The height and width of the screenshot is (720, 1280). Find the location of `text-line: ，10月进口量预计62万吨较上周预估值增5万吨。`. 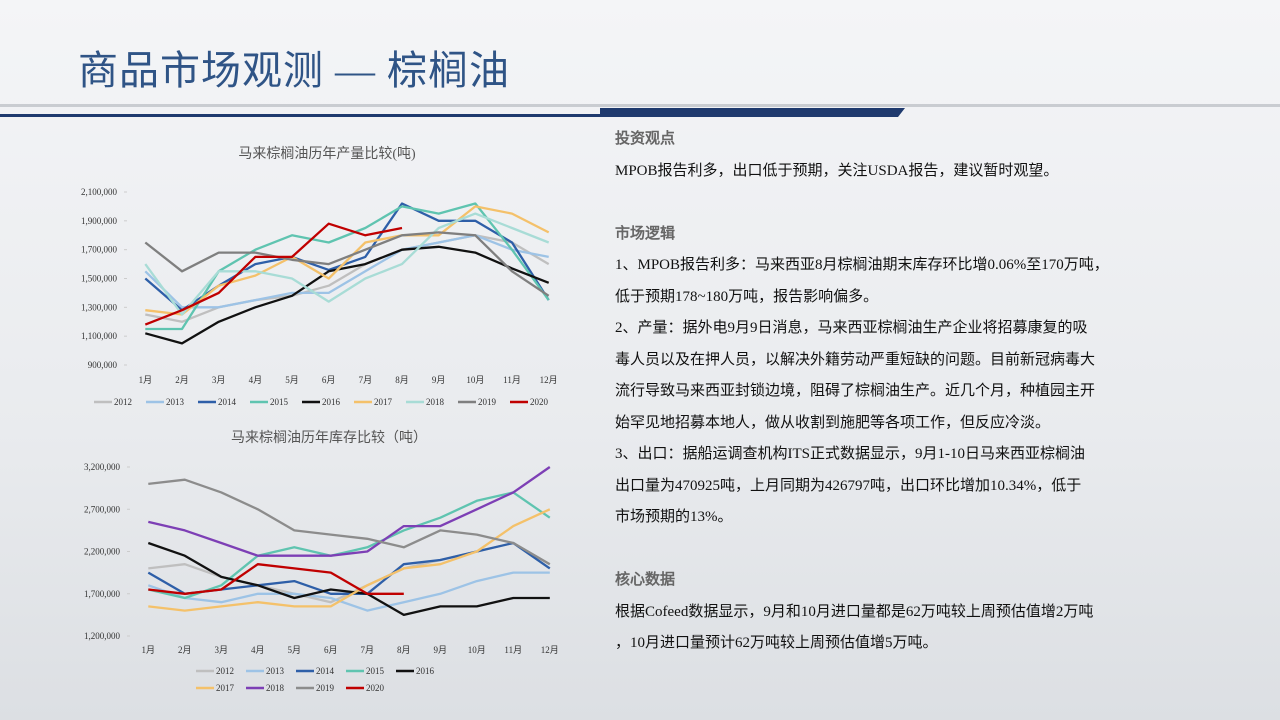

text-line: ，10月进口量预计62万吨较上周预估值增5万吨。 is located at coordinates (776, 643).